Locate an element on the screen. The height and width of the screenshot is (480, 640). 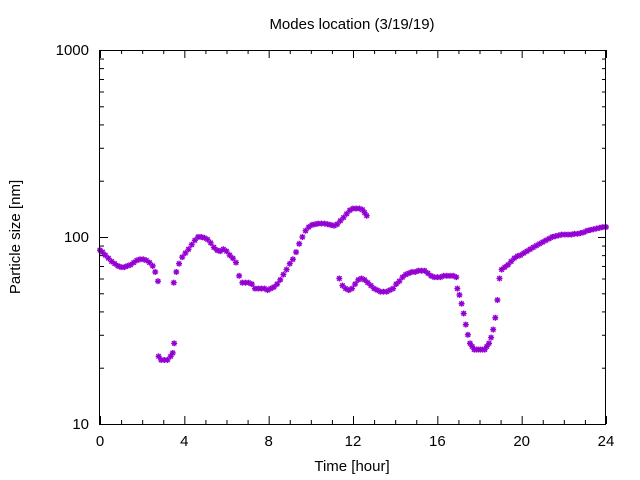
x-tick-label: 20 is located at coordinates (521, 441).